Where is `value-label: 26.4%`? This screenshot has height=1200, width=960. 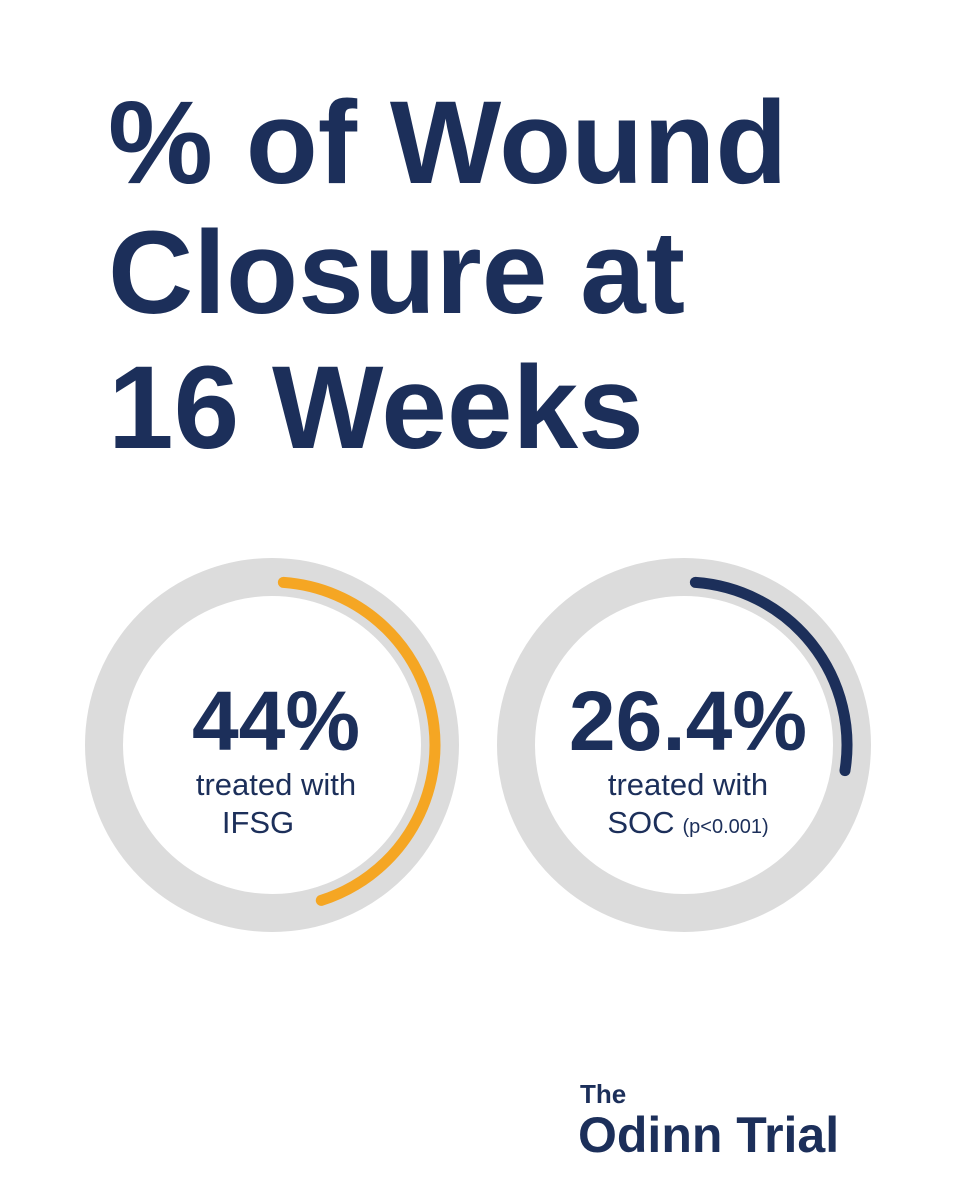
value-label: 26.4% is located at coordinates (688, 721).